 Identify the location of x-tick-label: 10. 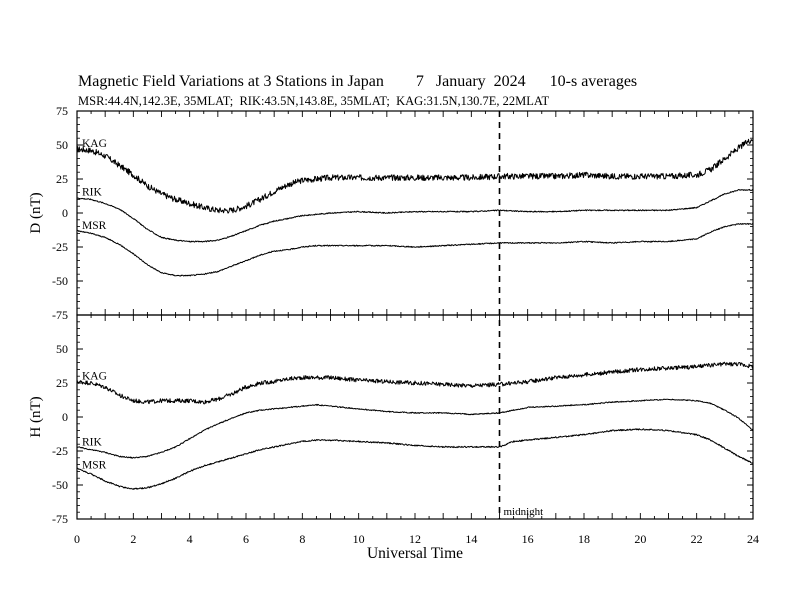
(359, 539).